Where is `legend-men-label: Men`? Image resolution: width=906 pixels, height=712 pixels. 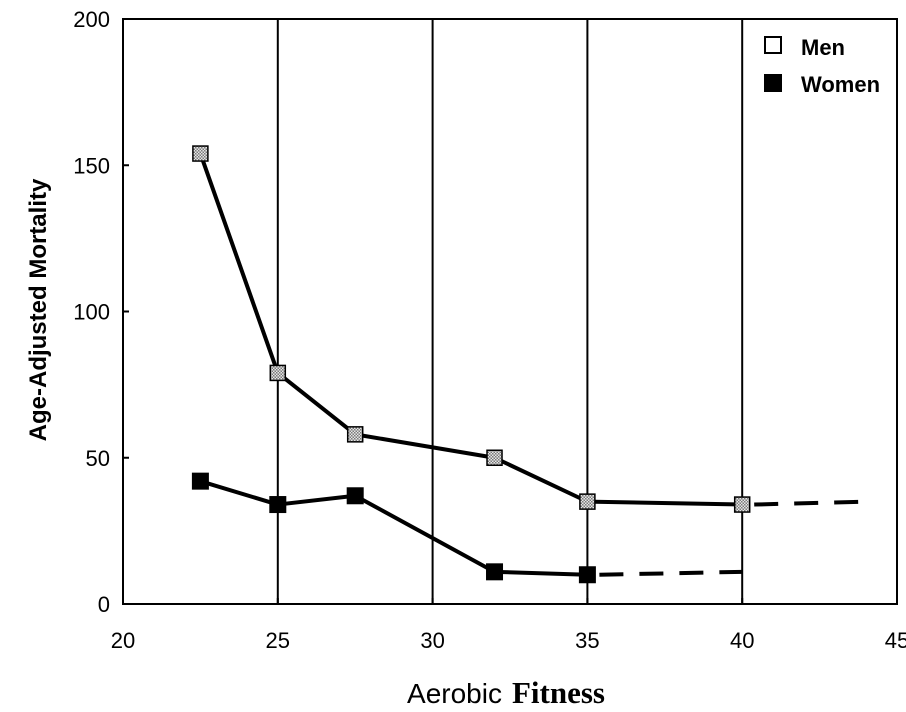
legend-men-label: Men is located at coordinates (823, 47).